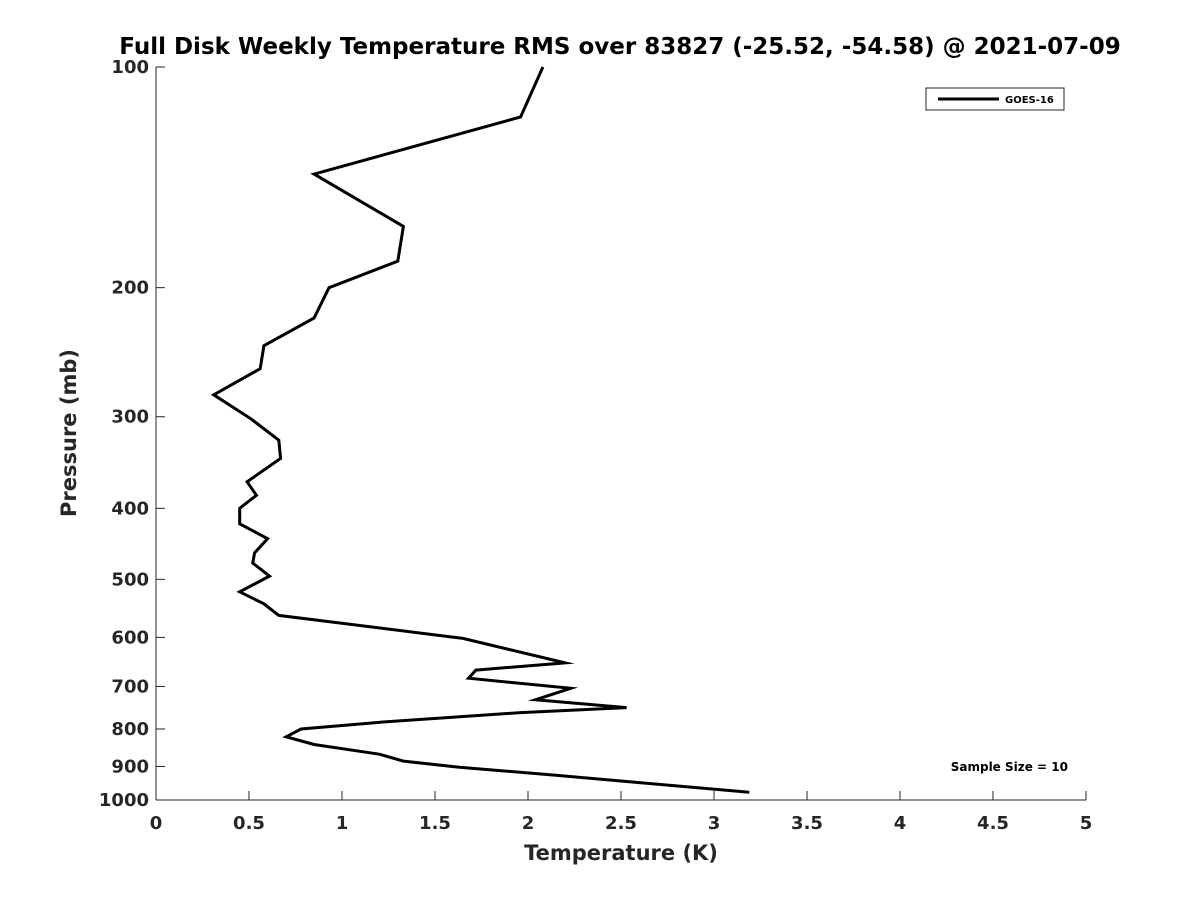  Describe the element at coordinates (130, 637) in the screenshot. I see `y-tick-label: 600` at that location.